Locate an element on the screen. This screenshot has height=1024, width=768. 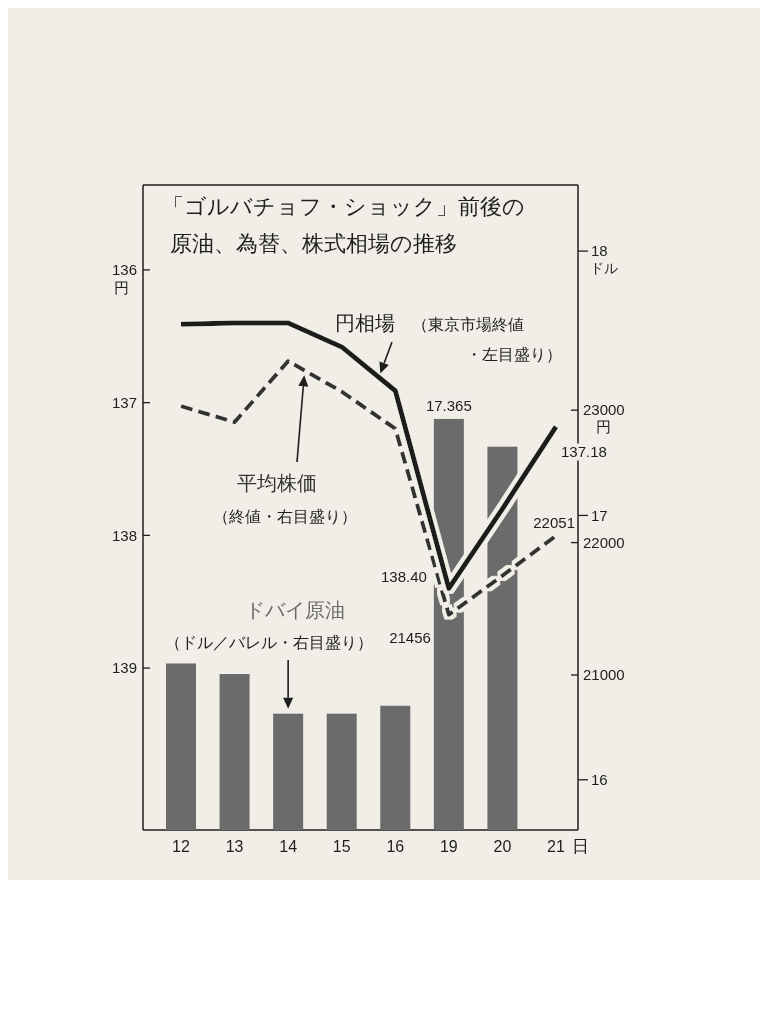
y-tick-label: 137 is located at coordinates (124, 402).